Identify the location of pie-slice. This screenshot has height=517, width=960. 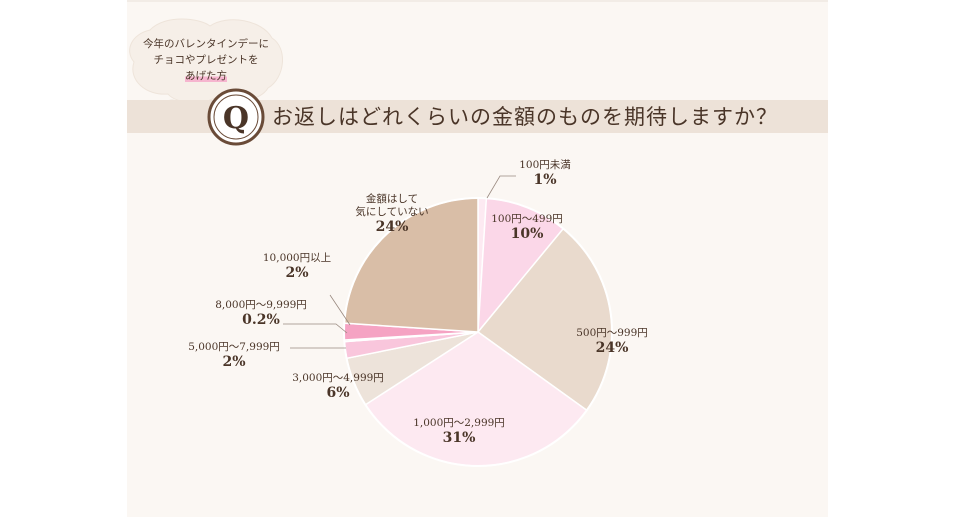
(411, 265).